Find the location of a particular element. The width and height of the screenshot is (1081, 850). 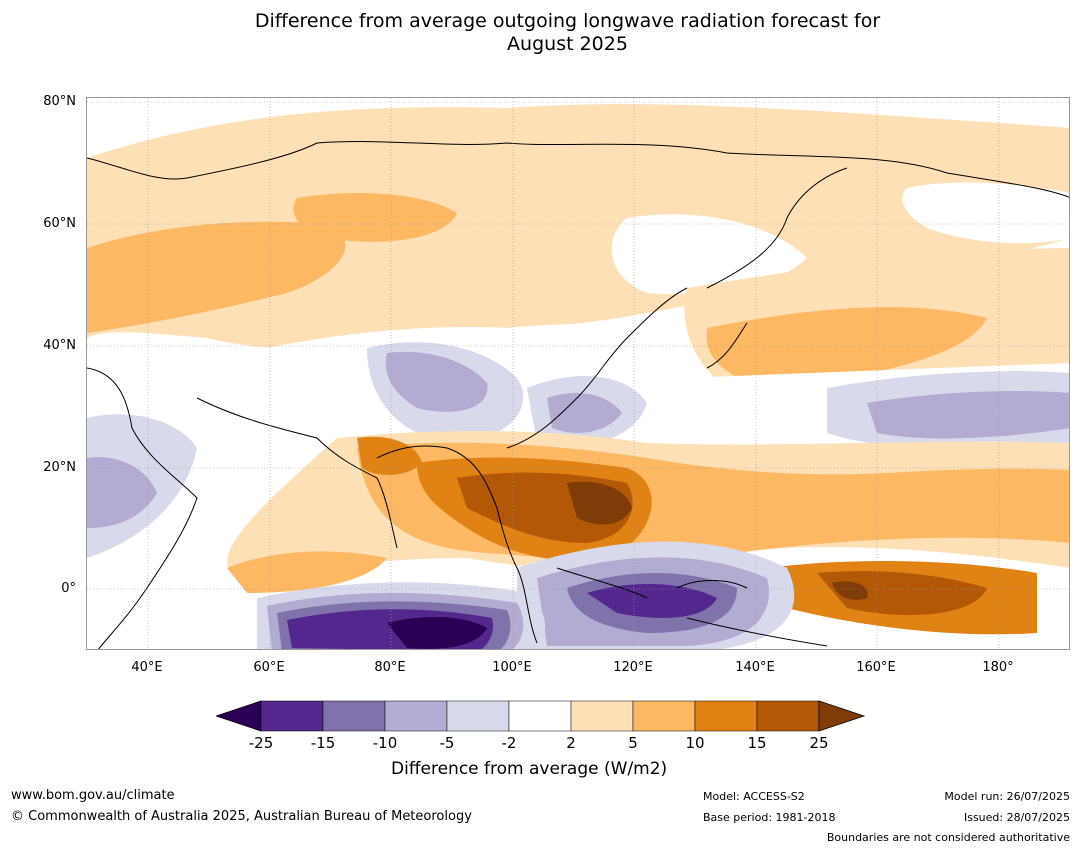

colorbar-tick-label: -10 is located at coordinates (385, 743).